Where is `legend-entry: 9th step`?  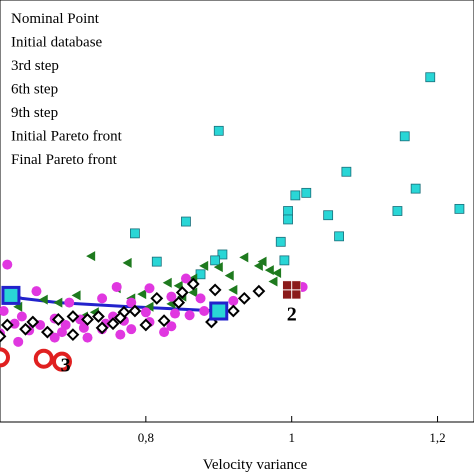
legend-entry: 9th step is located at coordinates (34, 113).